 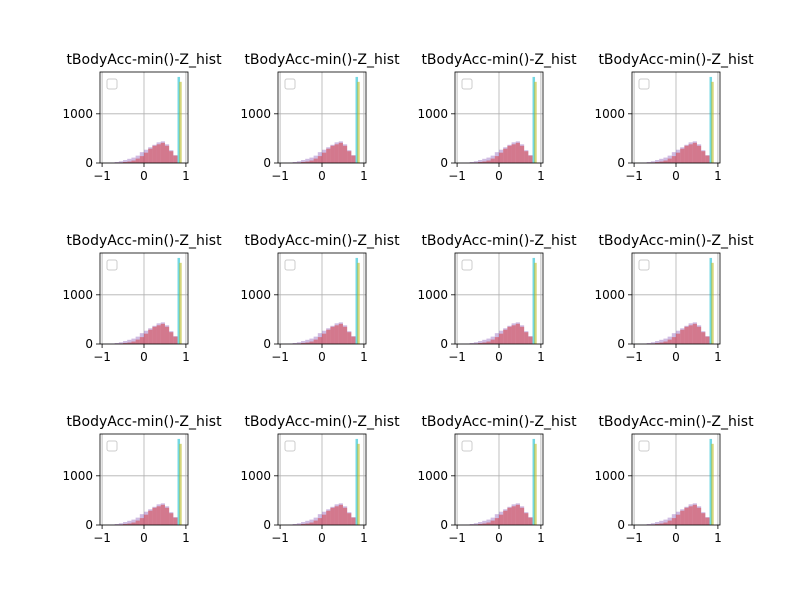 What do you see at coordinates (541, 176) in the screenshot?
I see `x-tick-label: 1` at bounding box center [541, 176].